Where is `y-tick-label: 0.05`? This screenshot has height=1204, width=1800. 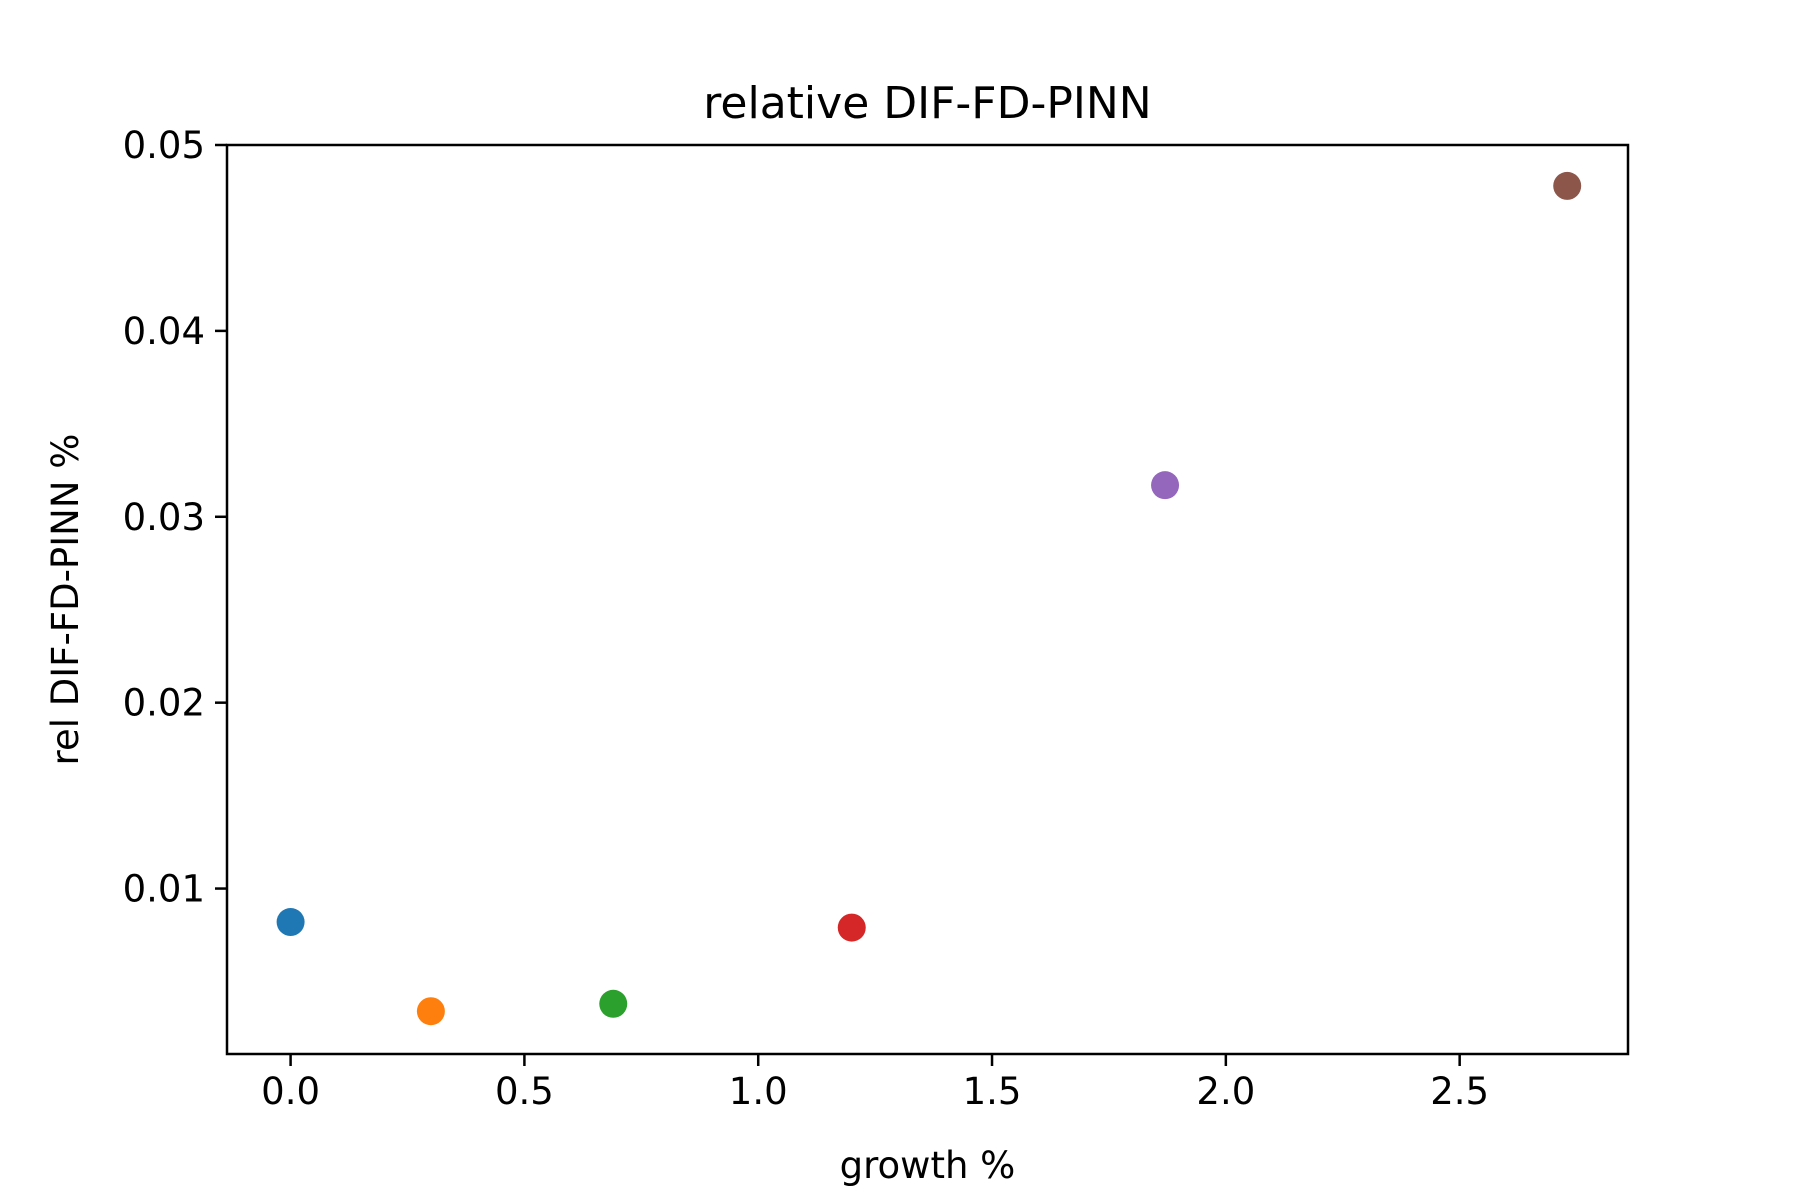 y-tick-label: 0.05 is located at coordinates (164, 145).